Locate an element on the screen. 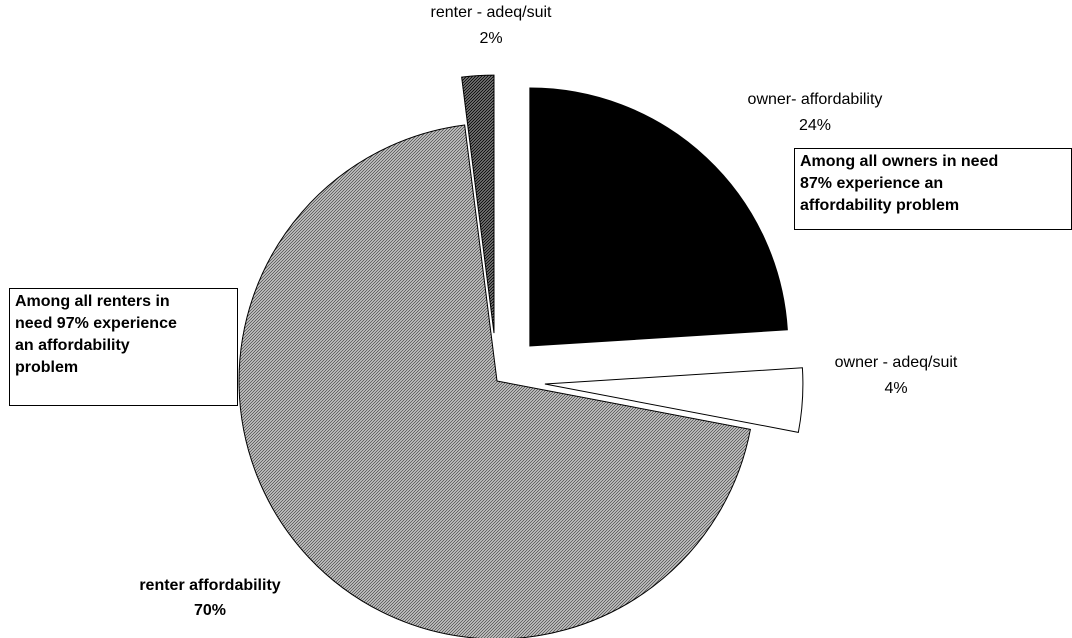 This screenshot has width=1072, height=638. slice-label-renter-affordability: renter affordability is located at coordinates (209, 585).